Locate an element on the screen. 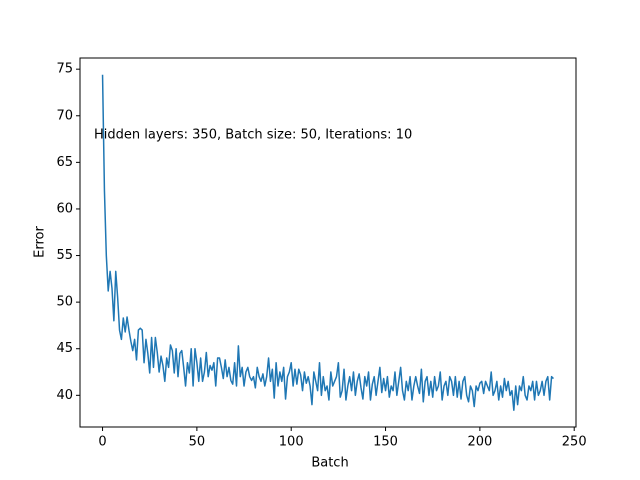  x-tick-label: 200 is located at coordinates (479, 442).